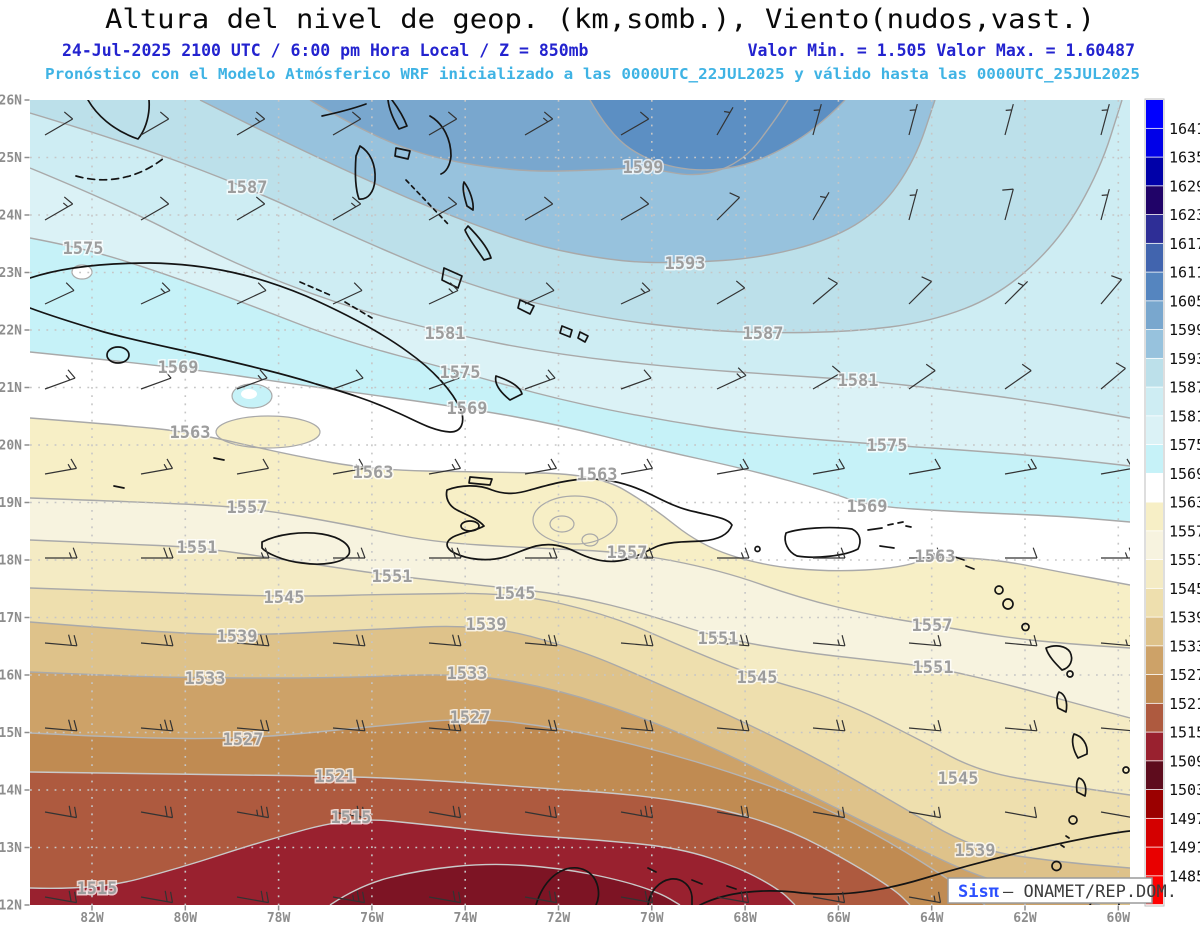 The height and width of the screenshot is (927, 1200). I want to click on lat-label-24N: 24N, so click(11, 216).